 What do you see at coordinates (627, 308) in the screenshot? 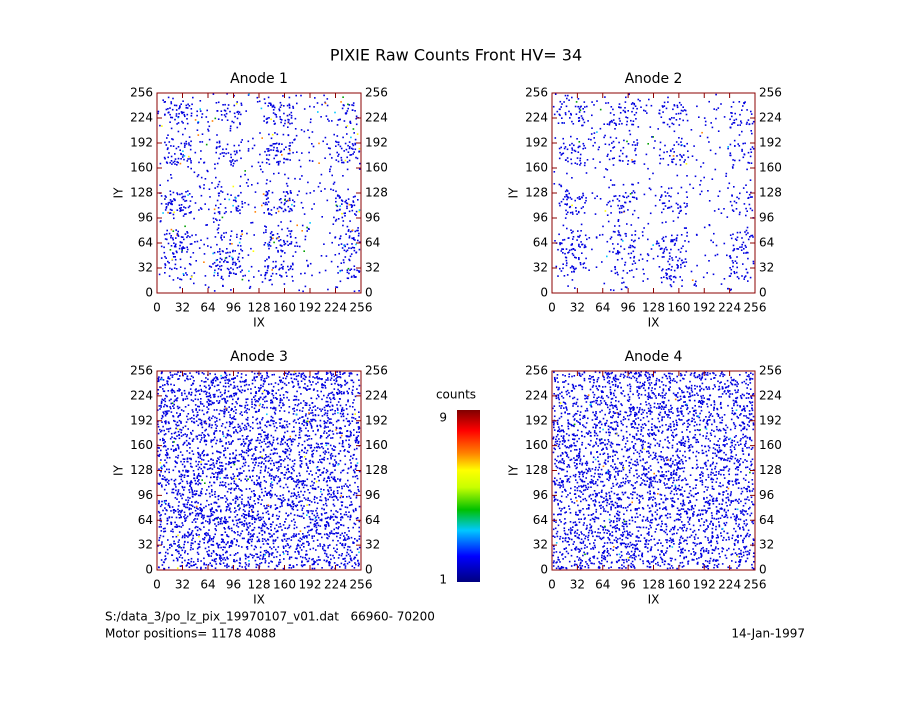
I see `x-tick-label: 96` at bounding box center [627, 308].